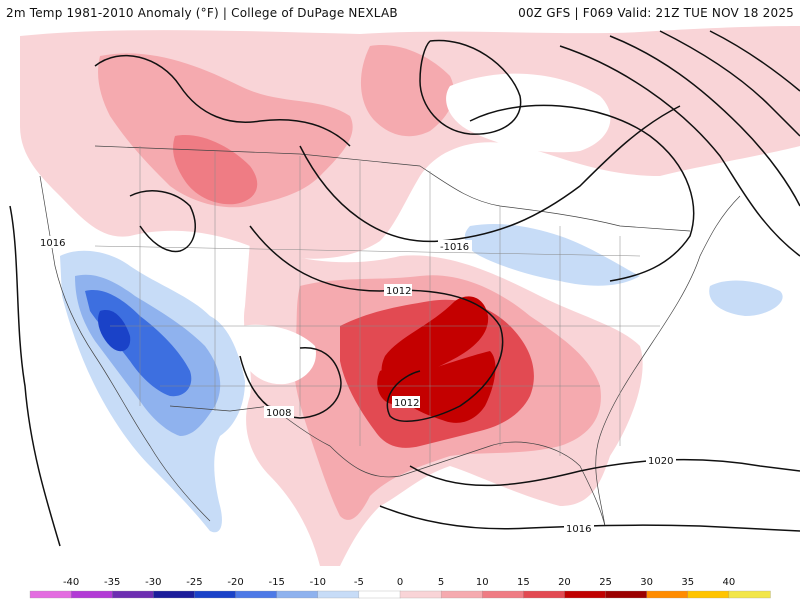  What do you see at coordinates (435, 341) in the screenshot?
I see `hot-core-north` at bounding box center [435, 341].